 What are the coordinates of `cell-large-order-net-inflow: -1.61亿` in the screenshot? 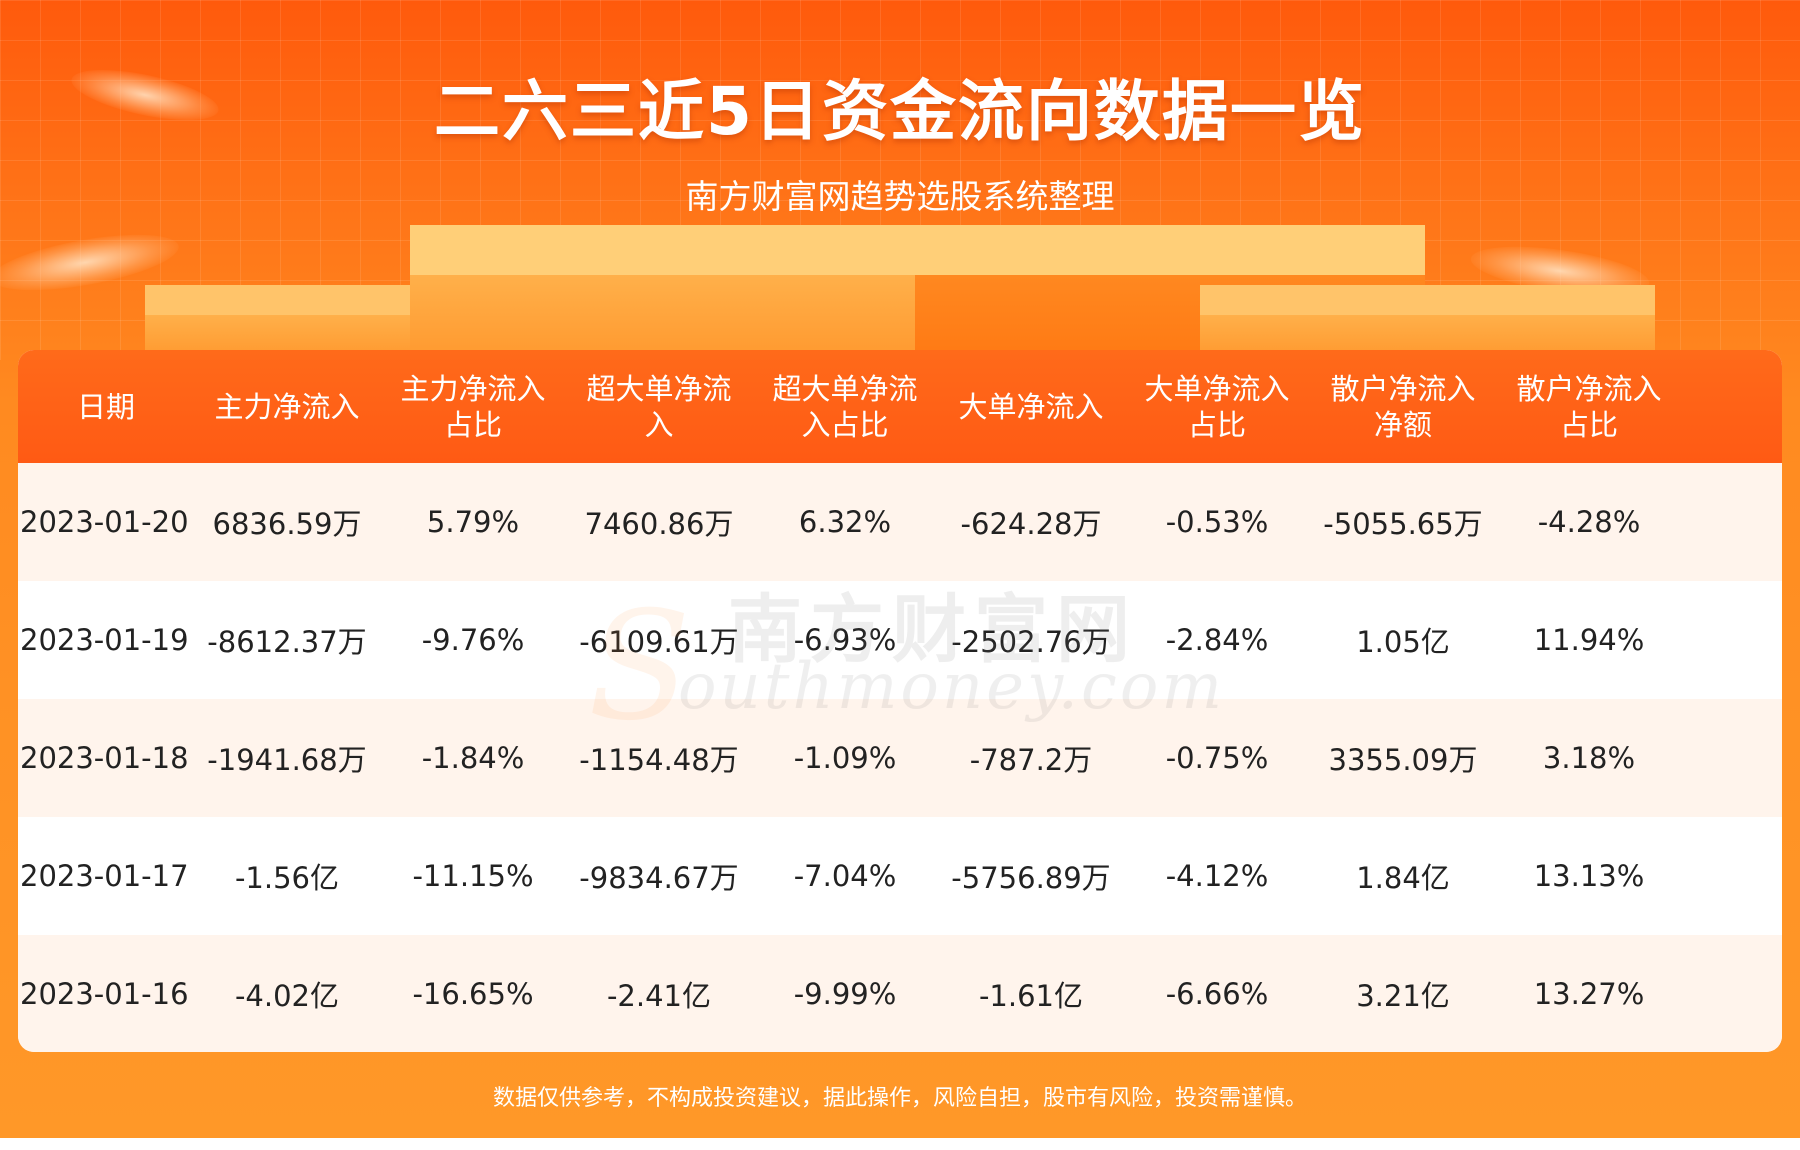 It's located at (1031, 996).